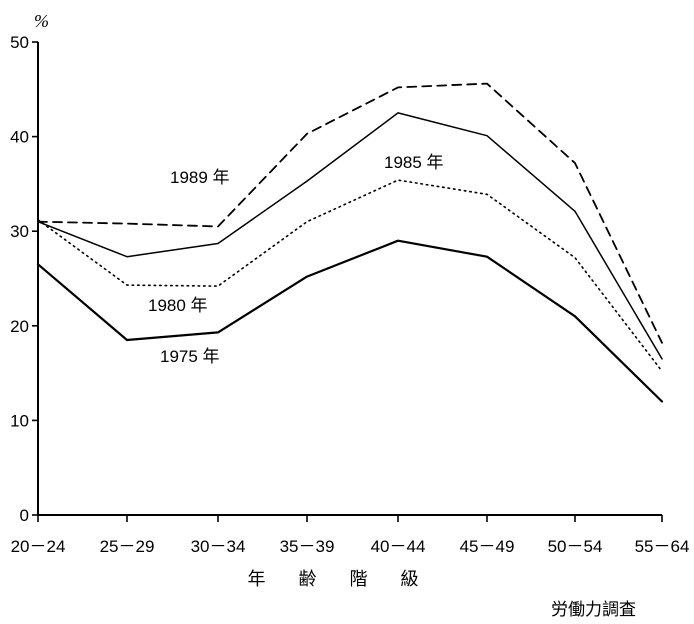 This screenshot has width=694, height=624. Describe the element at coordinates (19, 231) in the screenshot. I see `y-tick-label: 30` at that location.